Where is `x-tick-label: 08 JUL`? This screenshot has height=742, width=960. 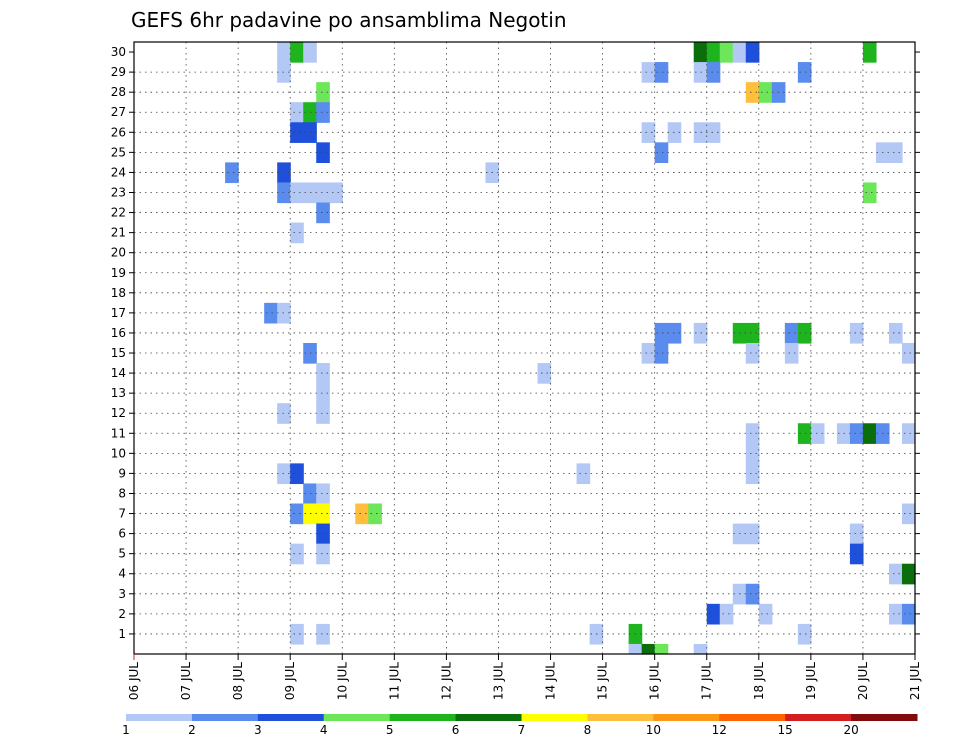 x-tick-label: 08 JUL is located at coordinates (238, 681).